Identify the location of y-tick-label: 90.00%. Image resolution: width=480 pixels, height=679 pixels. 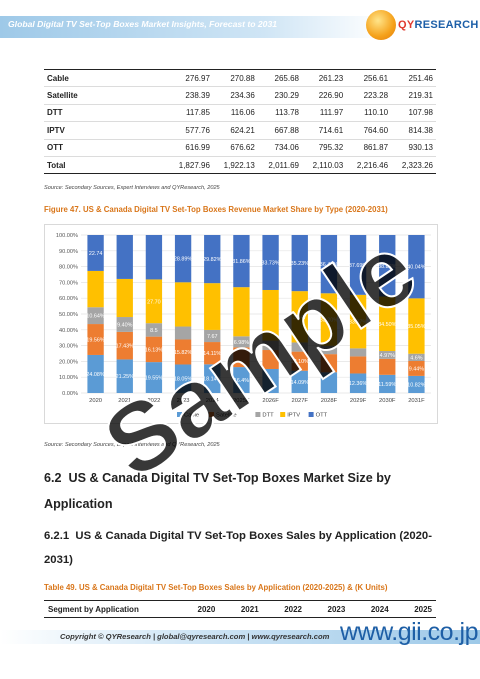
(68, 252).